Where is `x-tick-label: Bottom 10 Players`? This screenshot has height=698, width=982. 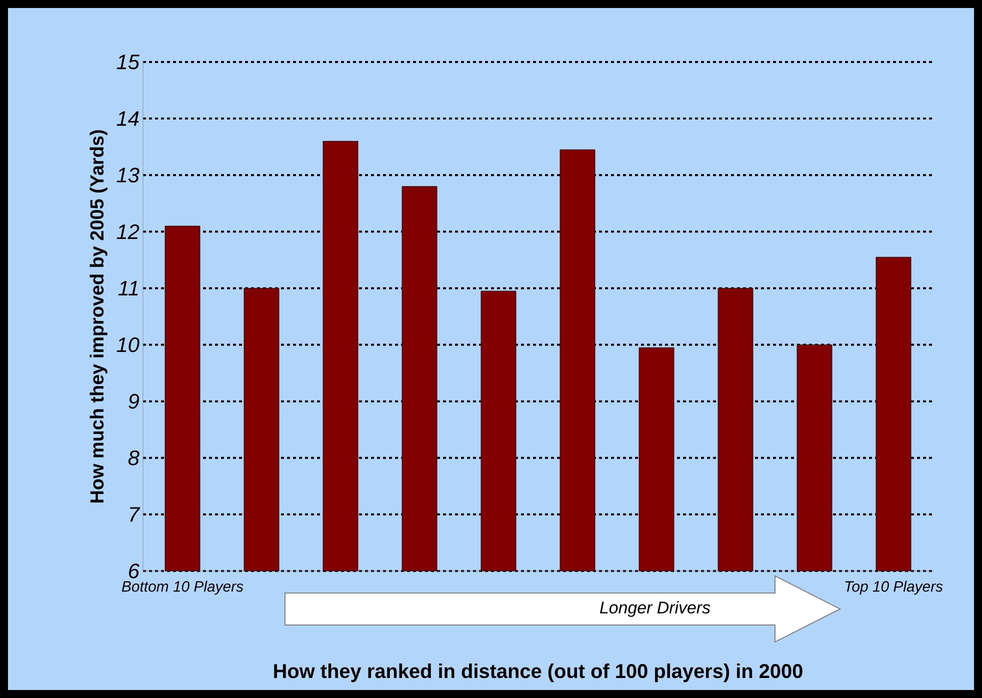 x-tick-label: Bottom 10 Players is located at coordinates (183, 587).